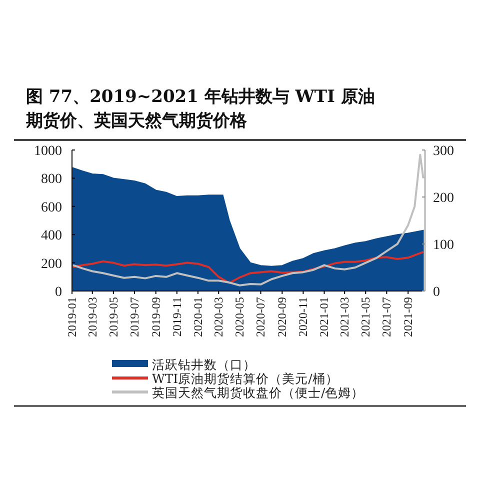 This screenshot has width=480, height=480. What do you see at coordinates (177, 317) in the screenshot?
I see `x-tick-label: 2019-11` at bounding box center [177, 317].